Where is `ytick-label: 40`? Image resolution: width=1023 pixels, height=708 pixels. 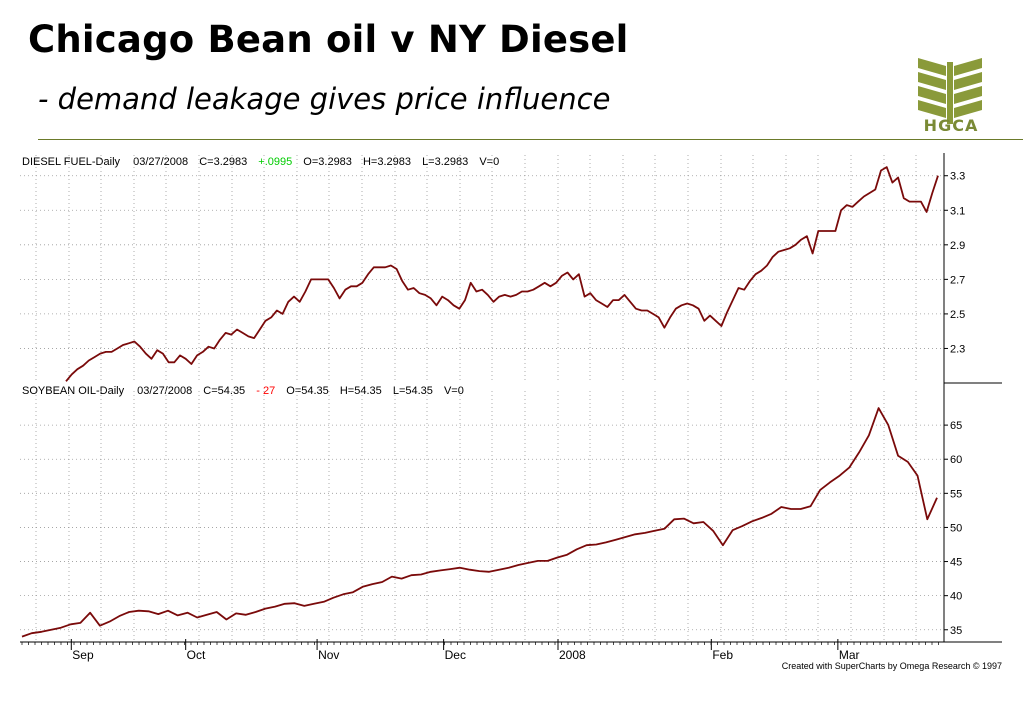 ytick-label: 40 is located at coordinates (956, 597).